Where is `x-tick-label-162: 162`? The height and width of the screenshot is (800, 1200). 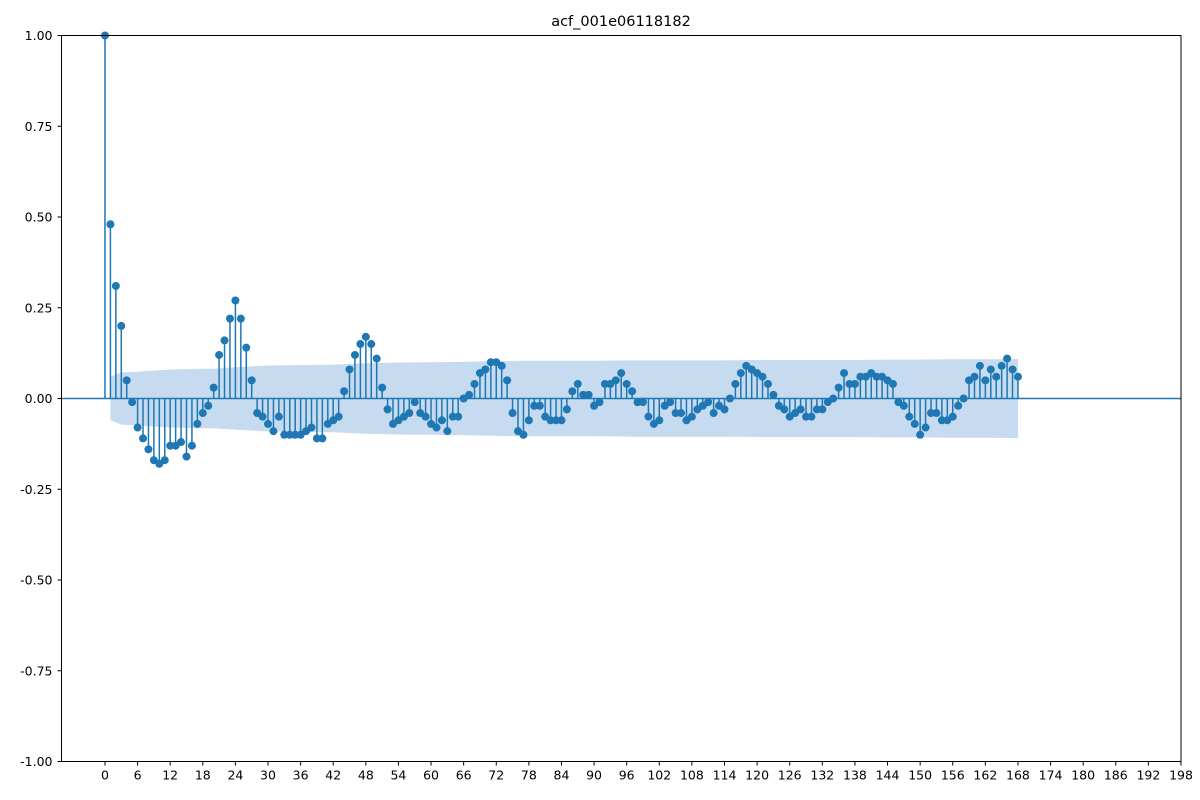
x-tick-label-162: 162 is located at coordinates (985, 775).